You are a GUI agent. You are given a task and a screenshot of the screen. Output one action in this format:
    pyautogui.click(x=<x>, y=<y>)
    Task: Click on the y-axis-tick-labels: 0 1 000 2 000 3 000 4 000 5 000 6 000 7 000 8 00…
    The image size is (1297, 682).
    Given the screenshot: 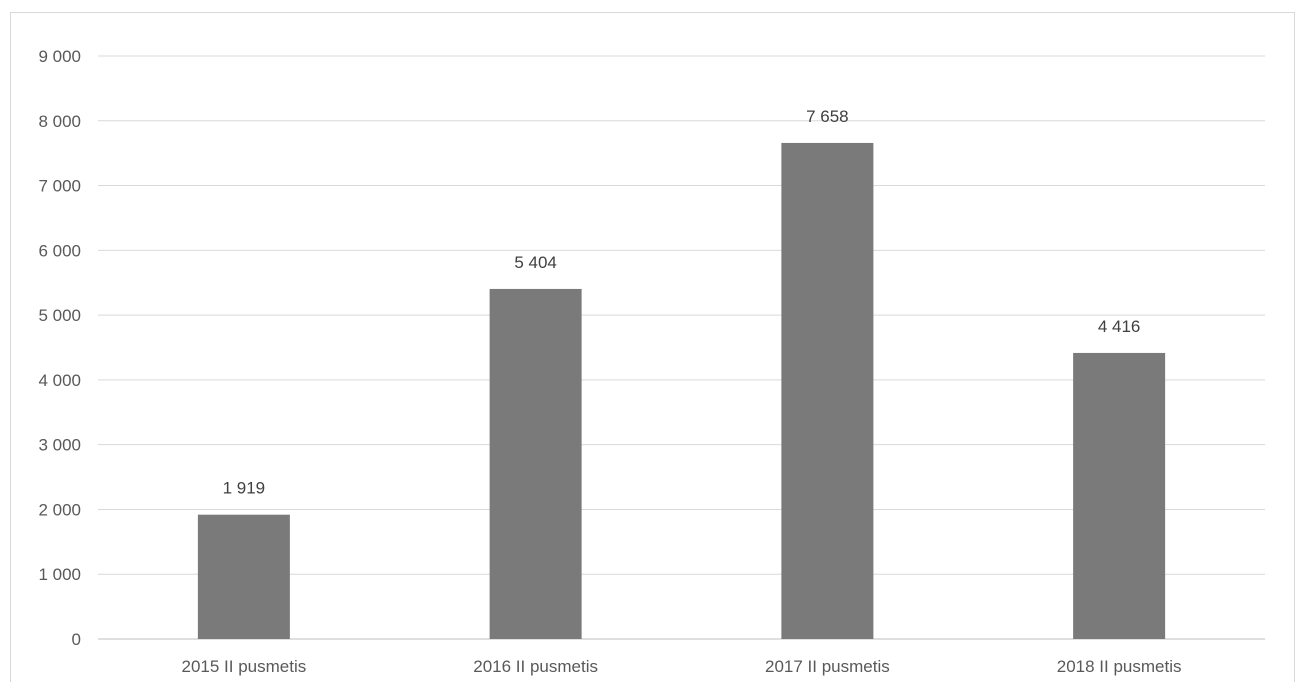 What is the action you would take?
    pyautogui.click(x=59, y=348)
    